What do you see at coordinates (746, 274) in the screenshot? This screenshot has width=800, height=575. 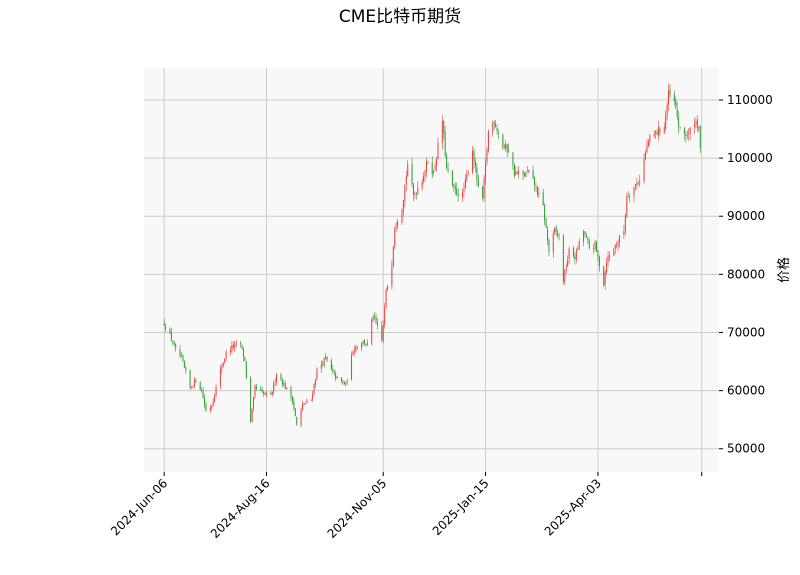 I see `y-tick-label: 80000` at bounding box center [746, 274].